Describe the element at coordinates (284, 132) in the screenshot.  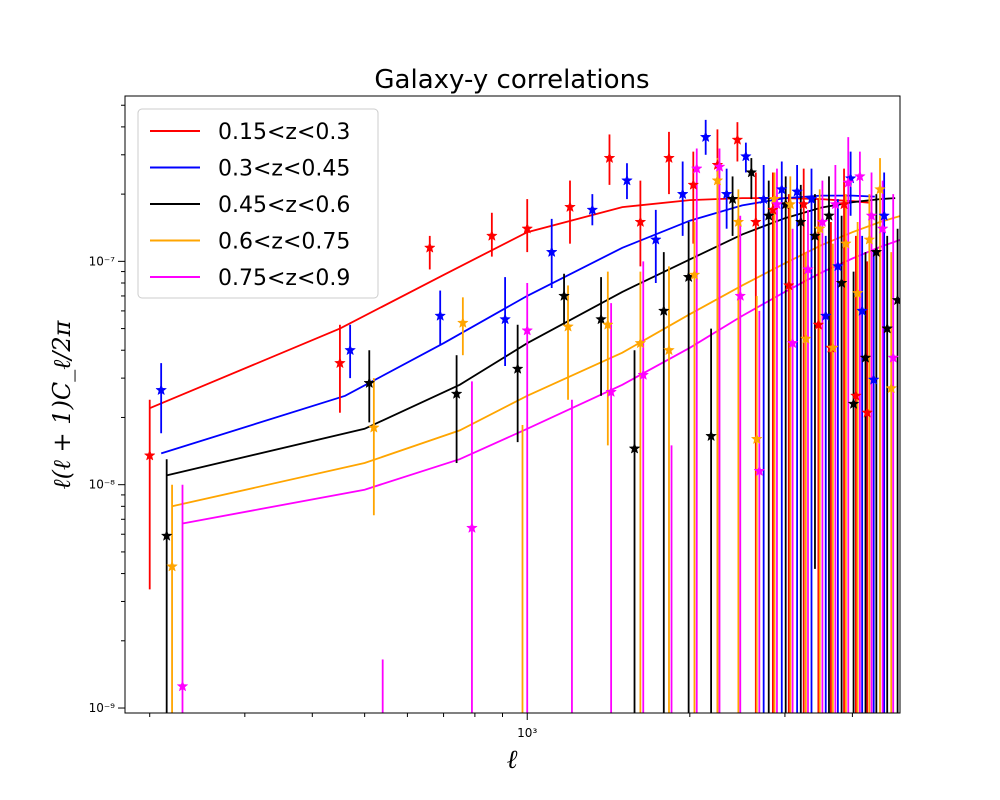
I see `legend-label: 0.15<z<0.3` at that location.